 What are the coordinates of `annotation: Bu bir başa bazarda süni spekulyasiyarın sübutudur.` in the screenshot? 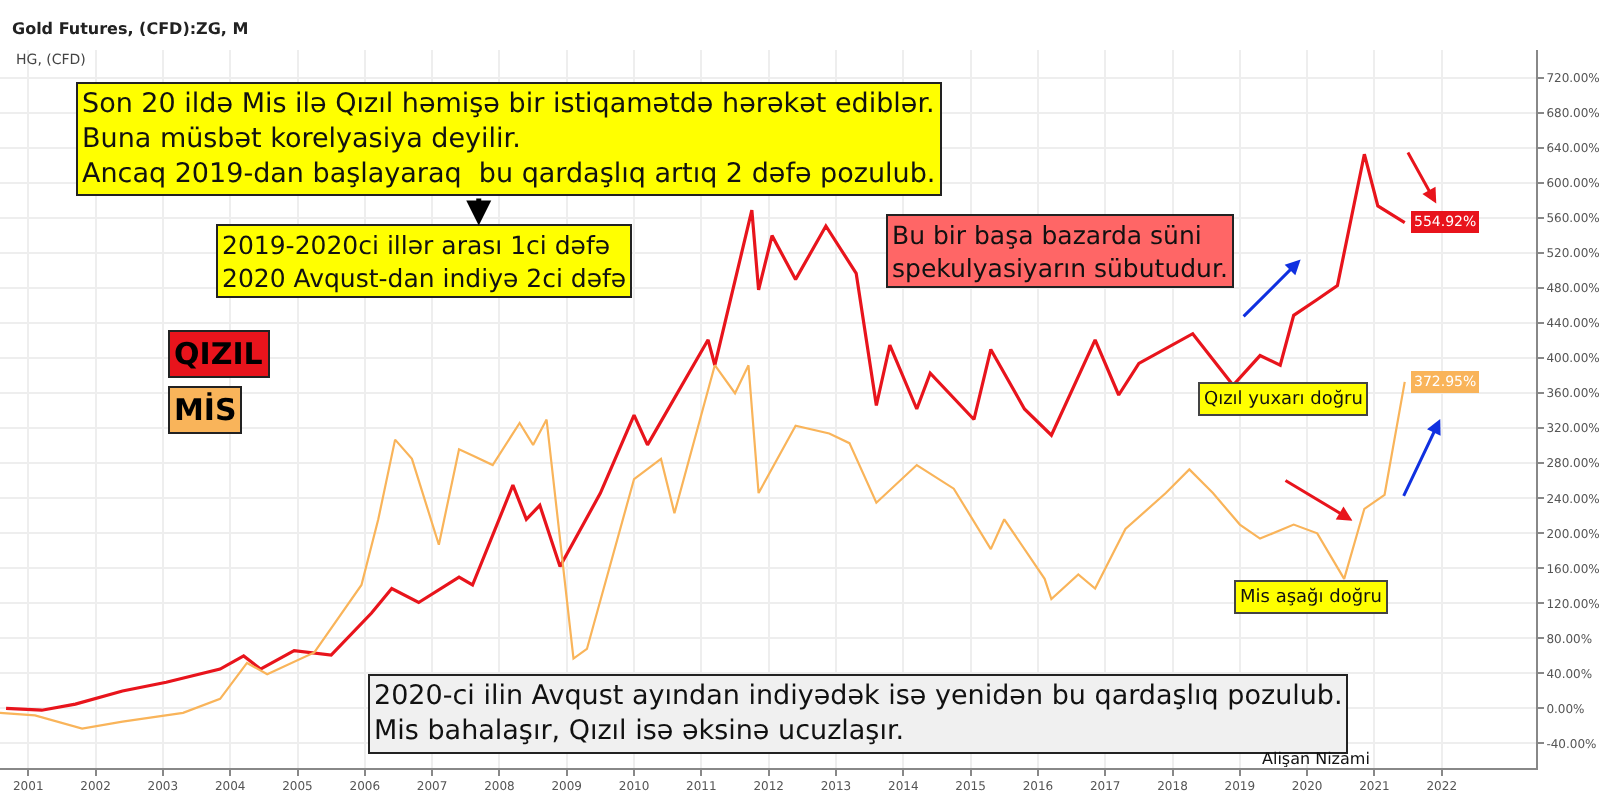 It's located at (1060, 251).